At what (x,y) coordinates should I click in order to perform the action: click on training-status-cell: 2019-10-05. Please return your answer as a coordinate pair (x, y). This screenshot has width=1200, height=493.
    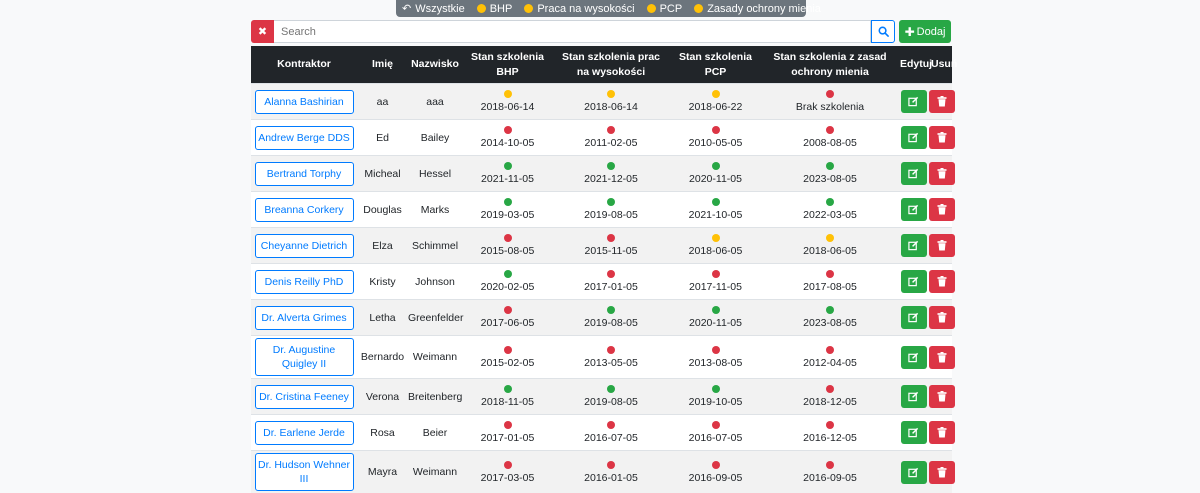
    Looking at the image, I should click on (715, 397).